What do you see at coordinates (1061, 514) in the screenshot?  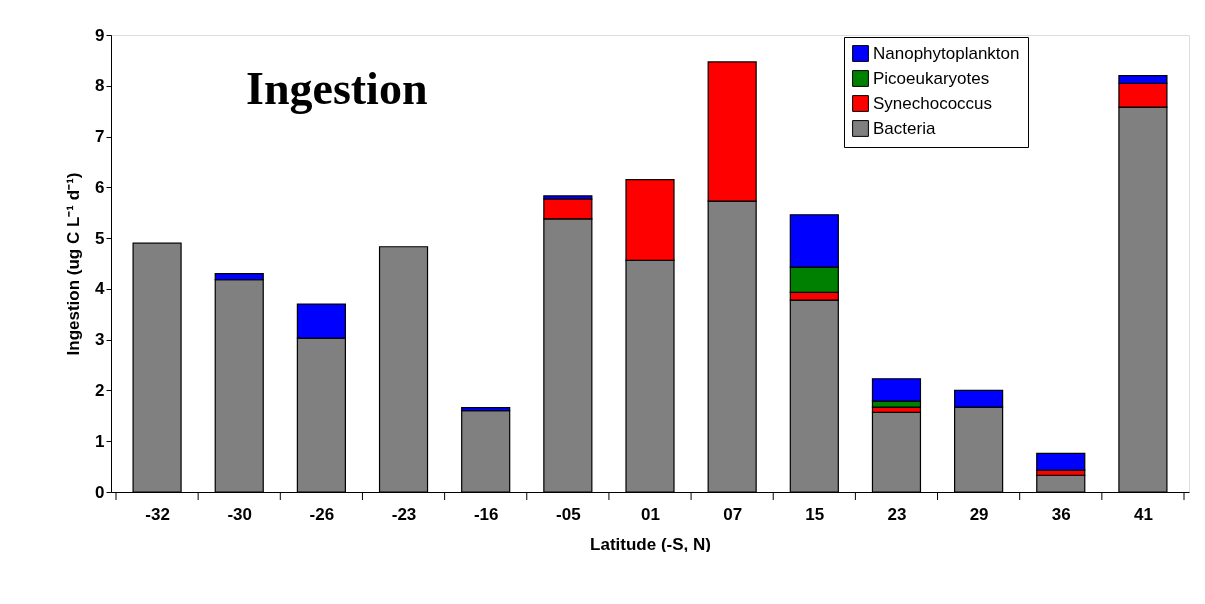 I see `x-tick-label: 36` at bounding box center [1061, 514].